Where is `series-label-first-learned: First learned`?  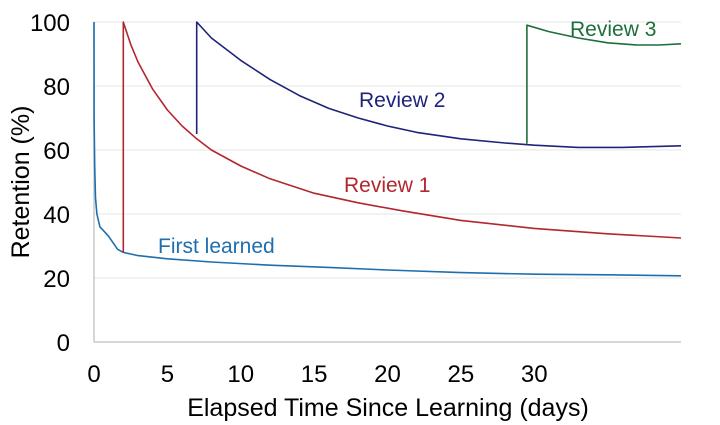
series-label-first-learned: First learned is located at coordinates (216, 246).